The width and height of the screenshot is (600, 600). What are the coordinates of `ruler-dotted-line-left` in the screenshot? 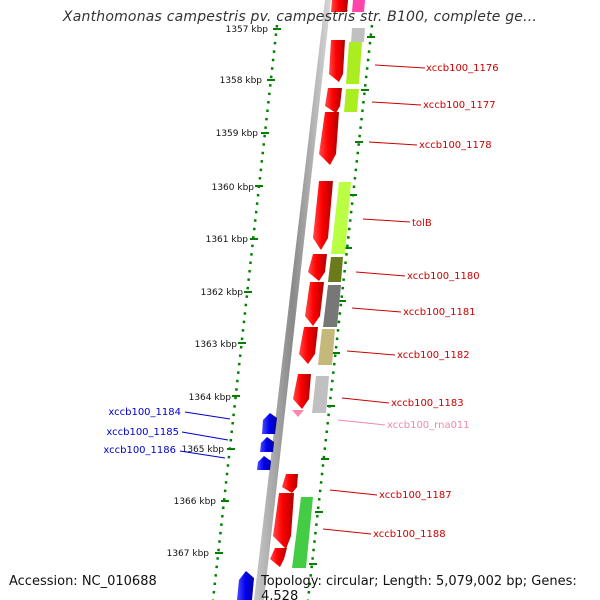 It's located at (245, 312).